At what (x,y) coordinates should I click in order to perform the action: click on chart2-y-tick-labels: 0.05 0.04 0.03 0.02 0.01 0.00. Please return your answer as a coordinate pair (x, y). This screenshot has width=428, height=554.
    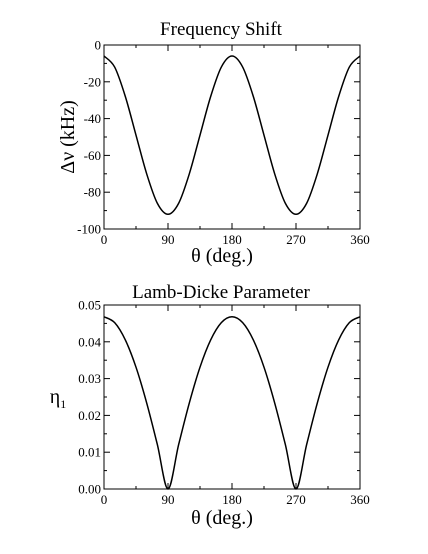
    Looking at the image, I should click on (89, 397).